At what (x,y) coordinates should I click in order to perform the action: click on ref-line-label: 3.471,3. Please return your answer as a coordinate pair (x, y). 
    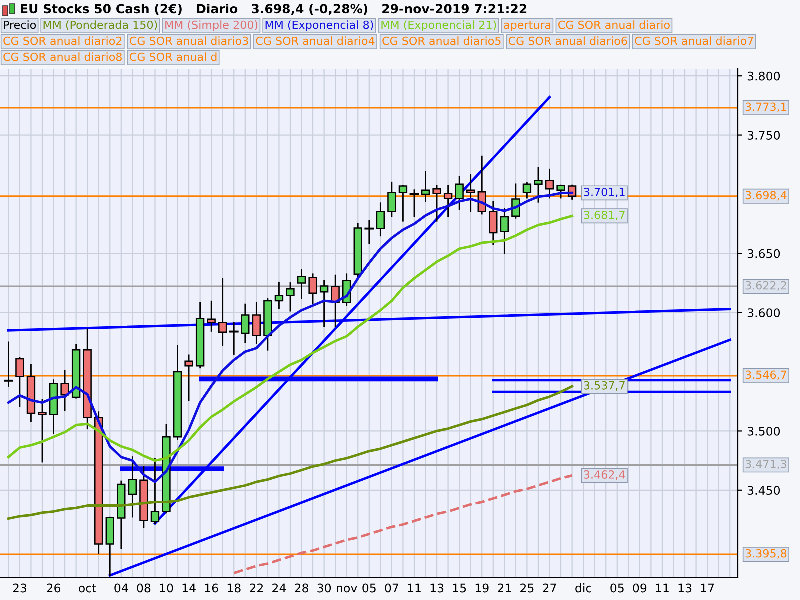
    Looking at the image, I should click on (766, 465).